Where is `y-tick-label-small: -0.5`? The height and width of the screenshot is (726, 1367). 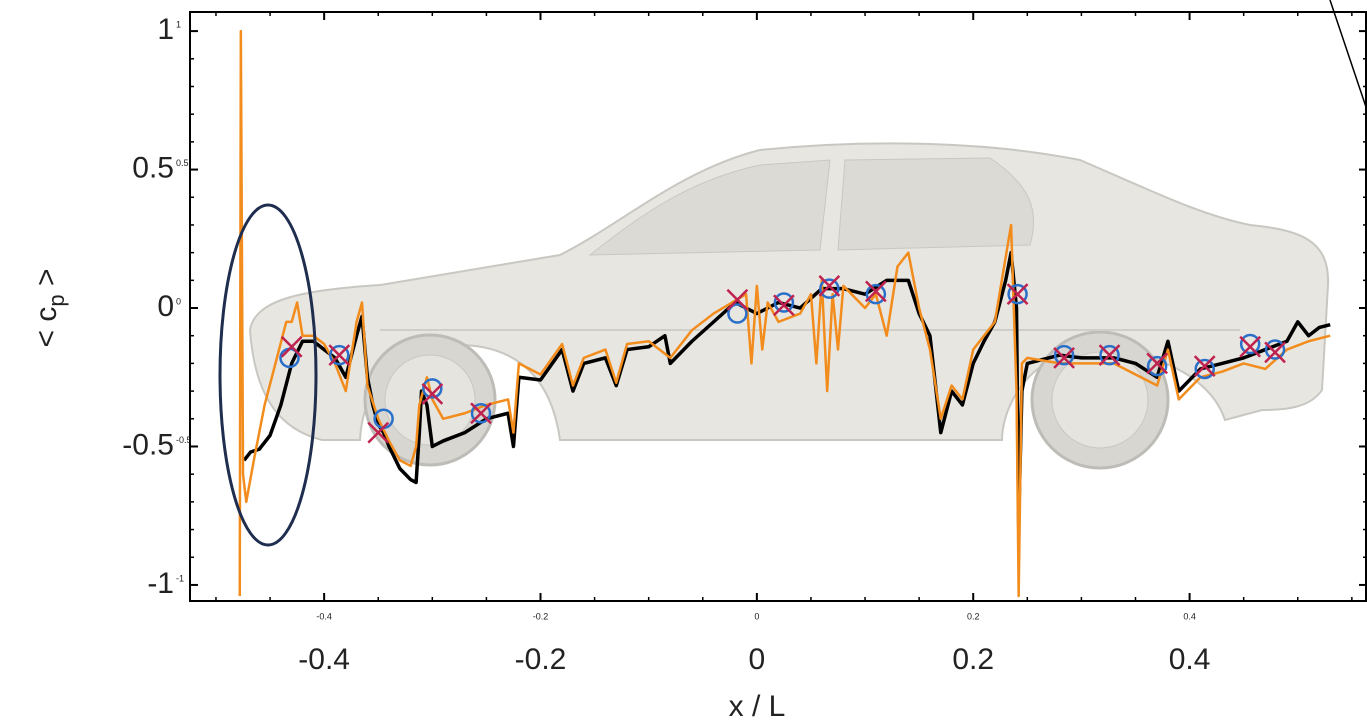
y-tick-label-small: -0.5 is located at coordinates (184, 440).